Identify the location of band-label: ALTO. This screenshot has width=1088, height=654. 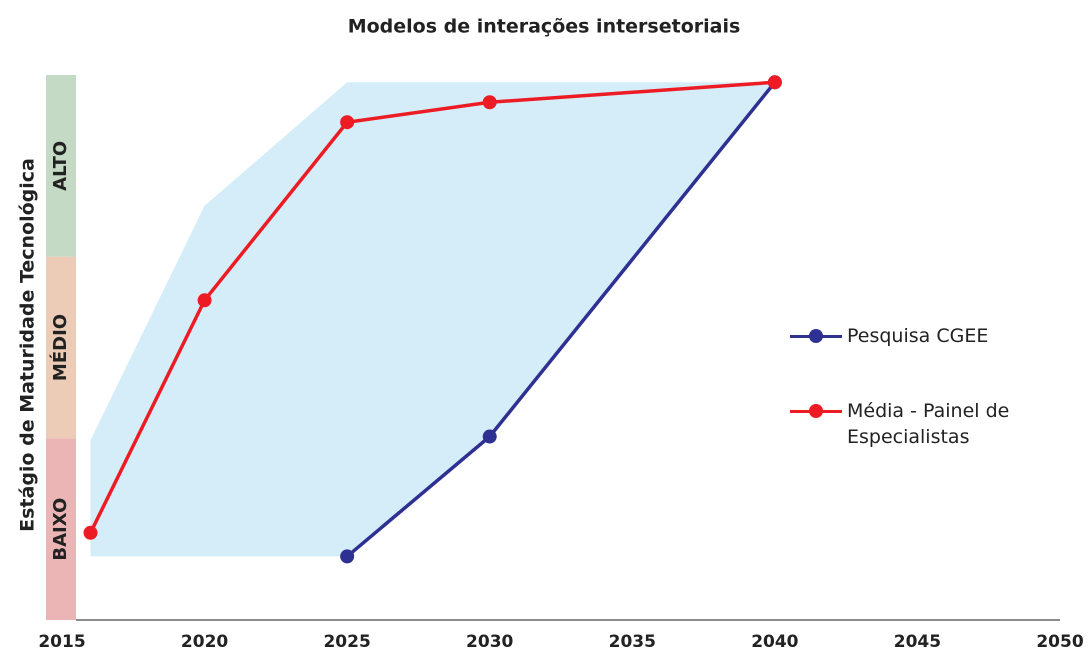
(60, 166).